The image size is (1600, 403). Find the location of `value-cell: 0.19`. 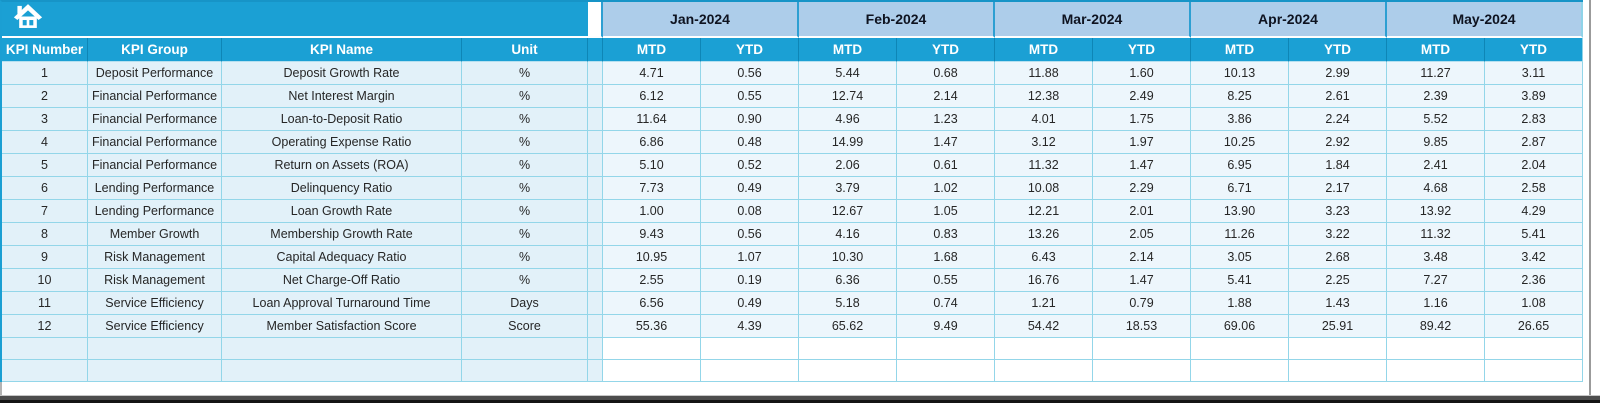

value-cell: 0.19 is located at coordinates (750, 280).